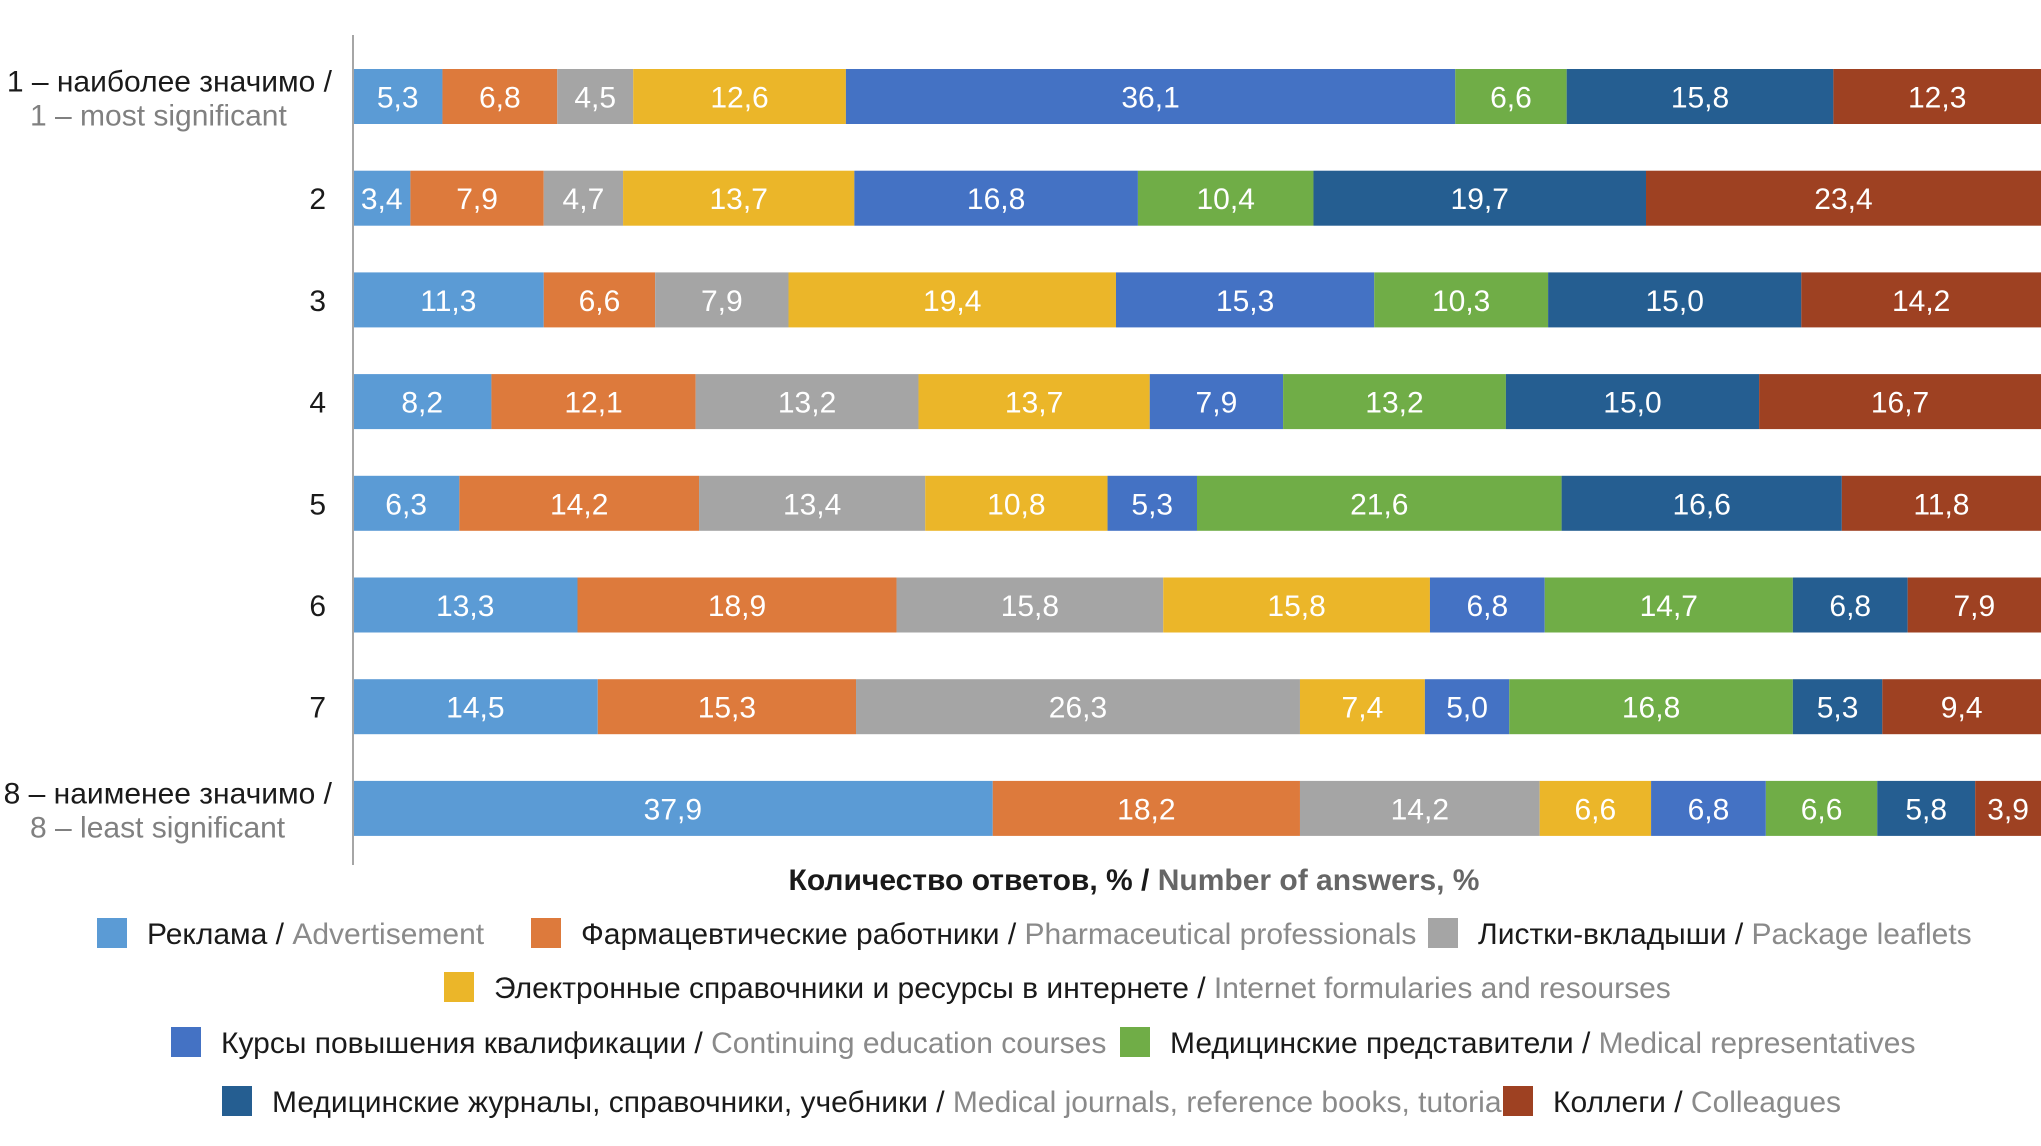 This screenshot has width=2041, height=1146. I want to click on data-label: 15,3, so click(1245, 301).